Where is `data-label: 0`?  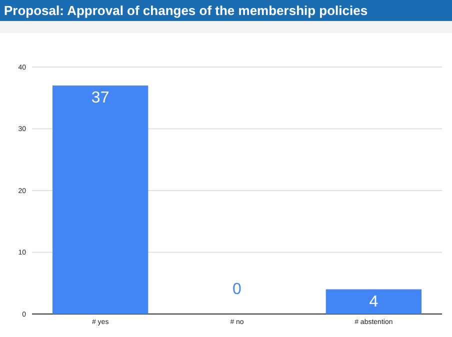
data-label: 0 is located at coordinates (237, 289).